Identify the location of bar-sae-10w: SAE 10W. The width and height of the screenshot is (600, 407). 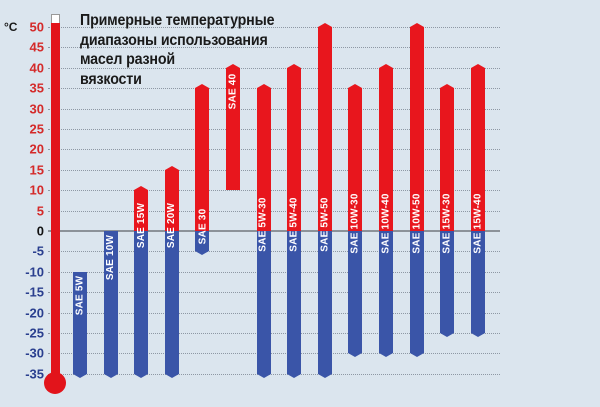
(110, 304).